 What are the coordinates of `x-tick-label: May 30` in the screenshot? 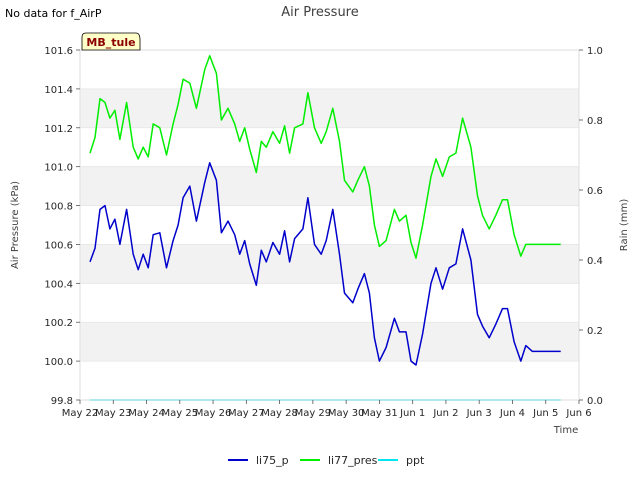 It's located at (346, 413).